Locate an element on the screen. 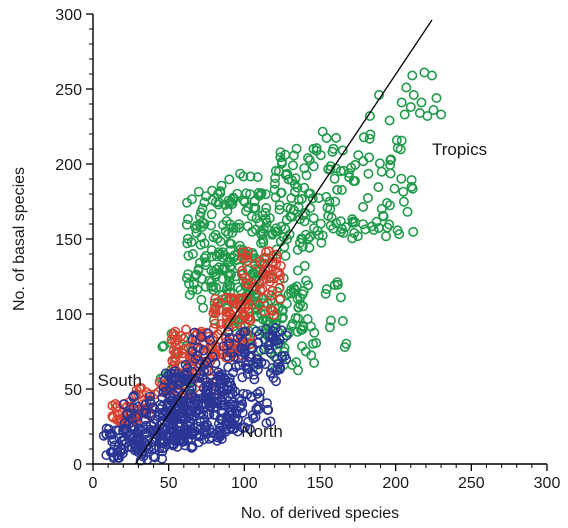 The width and height of the screenshot is (568, 528). y-tick-label: 50 is located at coordinates (73, 390).